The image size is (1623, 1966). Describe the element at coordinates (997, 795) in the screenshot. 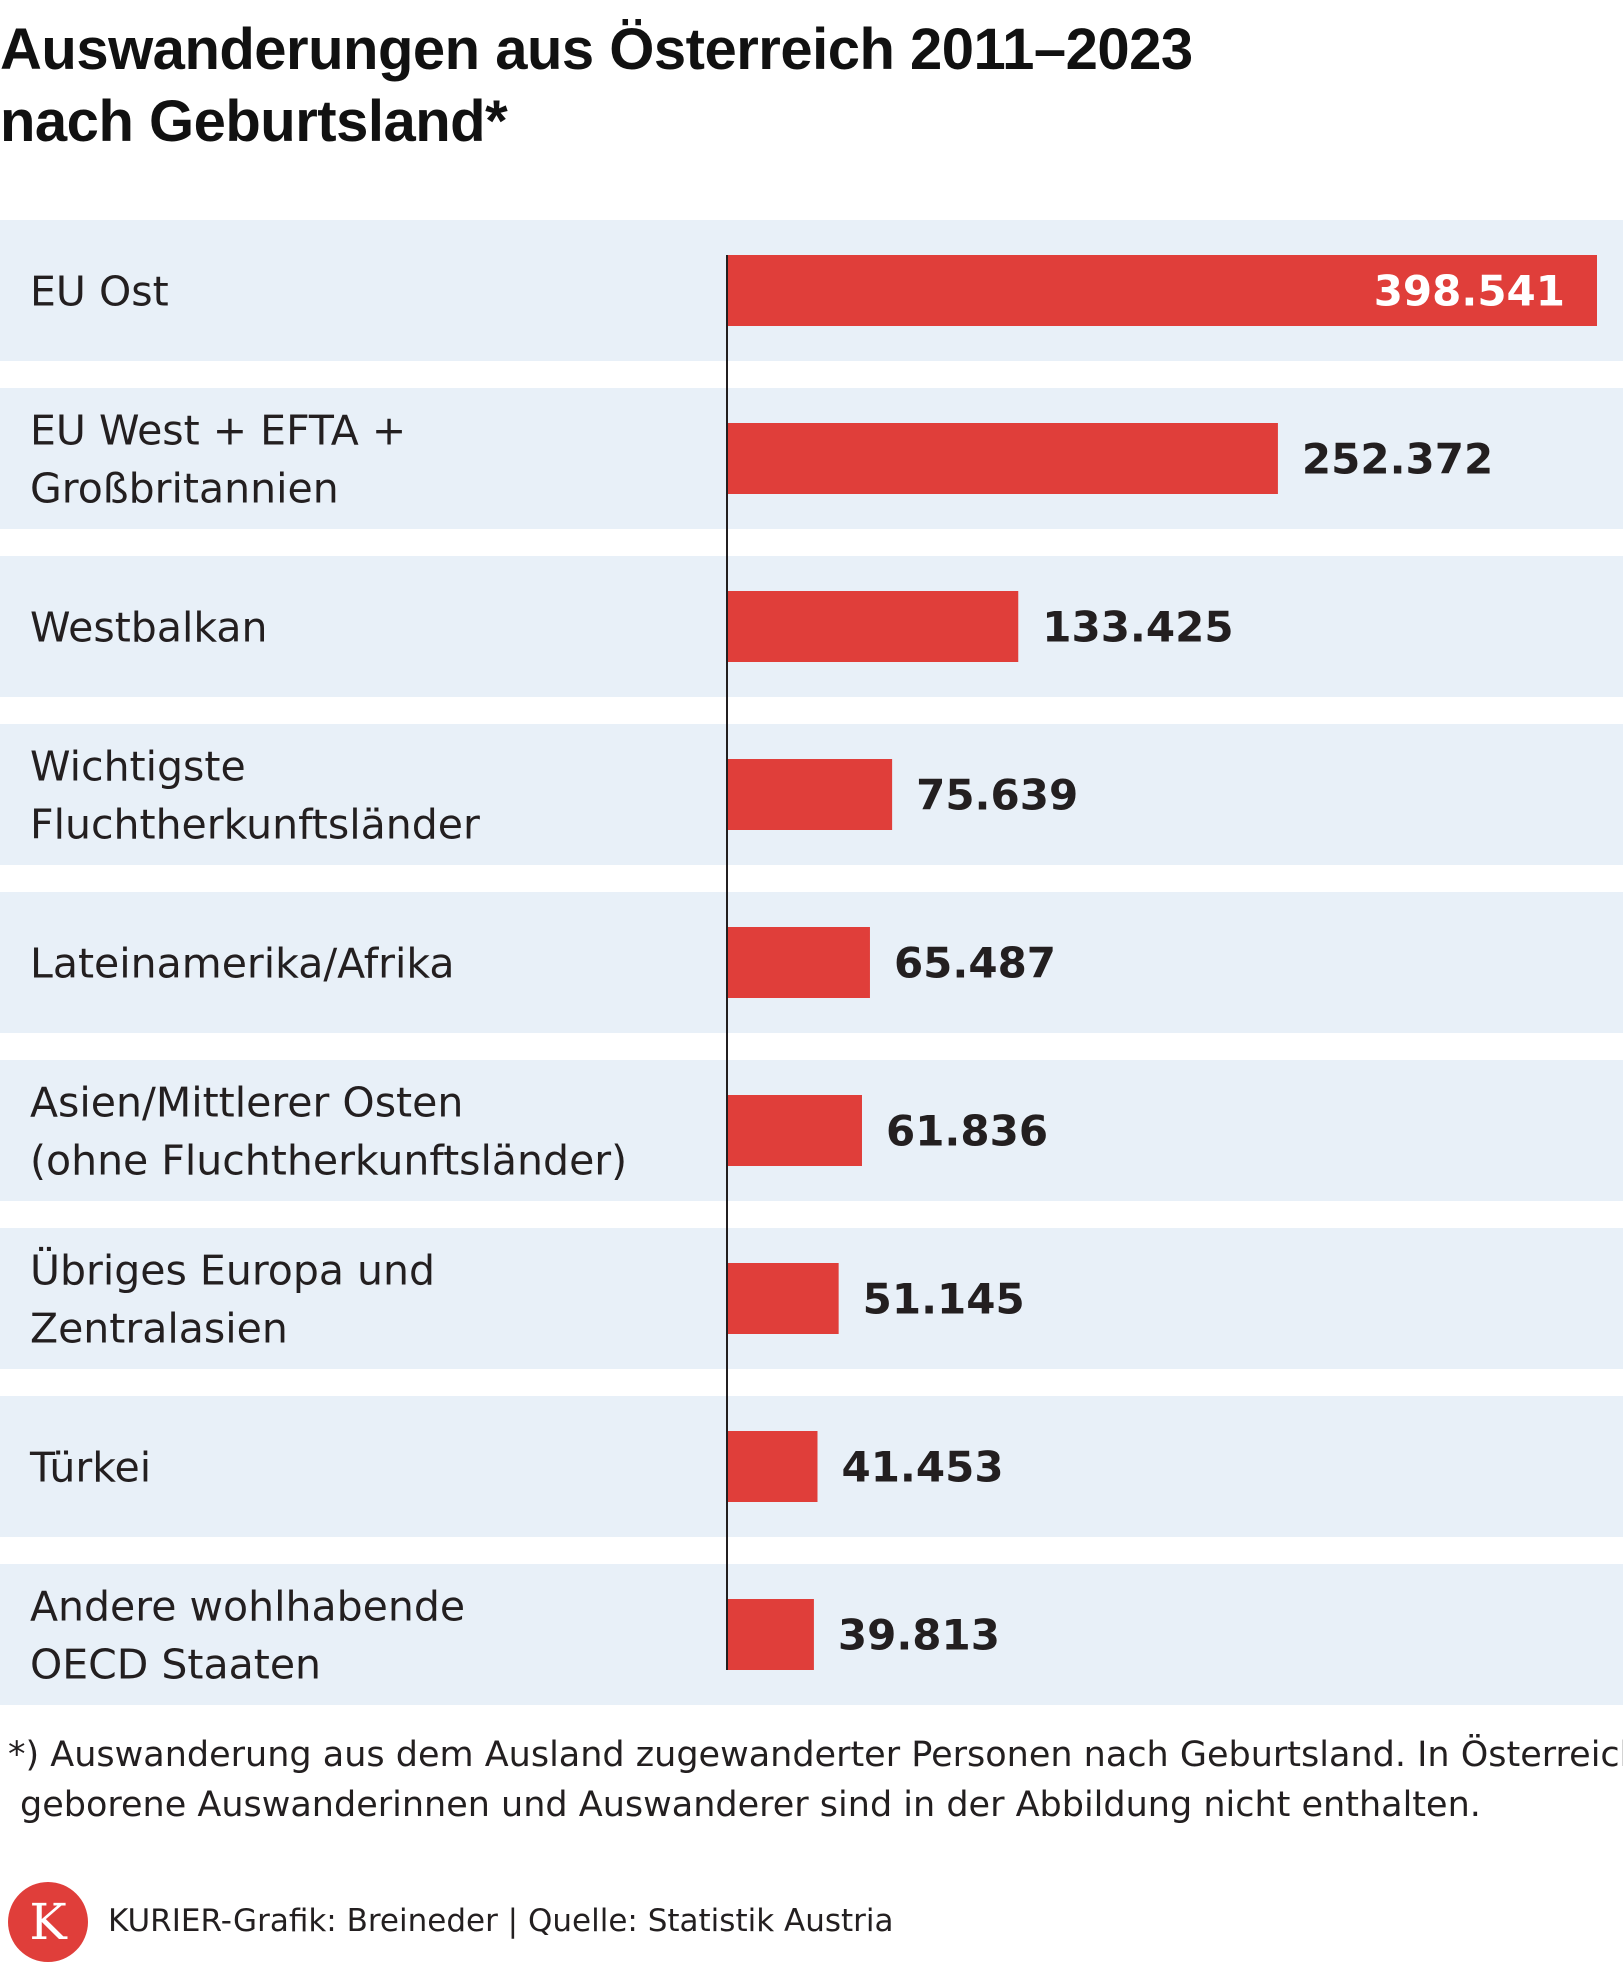

I see `value-label: 75.639` at that location.